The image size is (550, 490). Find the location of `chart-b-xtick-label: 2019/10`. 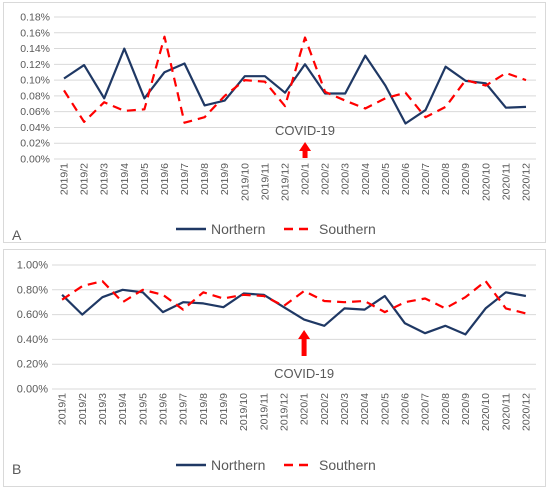

chart-b-xtick-label: 2019/10 is located at coordinates (244, 412).